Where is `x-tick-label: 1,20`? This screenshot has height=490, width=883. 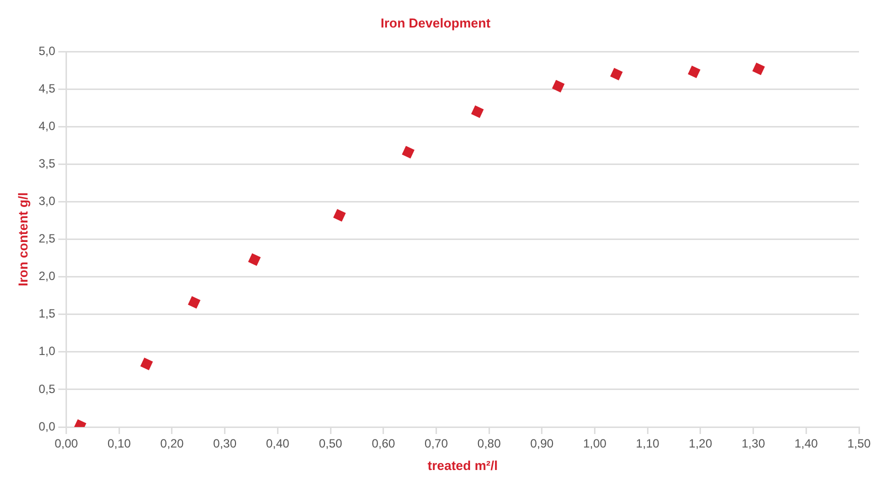 x-tick-label: 1,20 is located at coordinates (700, 443).